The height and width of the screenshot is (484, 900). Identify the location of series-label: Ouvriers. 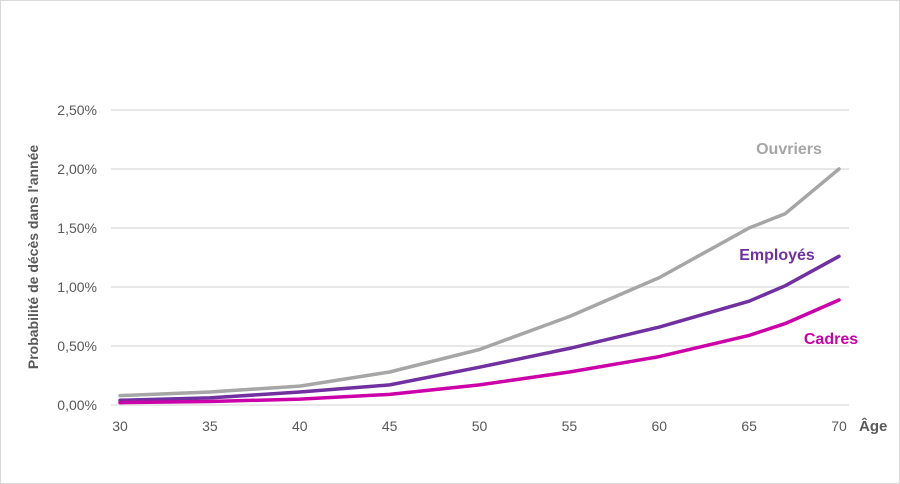
(789, 149).